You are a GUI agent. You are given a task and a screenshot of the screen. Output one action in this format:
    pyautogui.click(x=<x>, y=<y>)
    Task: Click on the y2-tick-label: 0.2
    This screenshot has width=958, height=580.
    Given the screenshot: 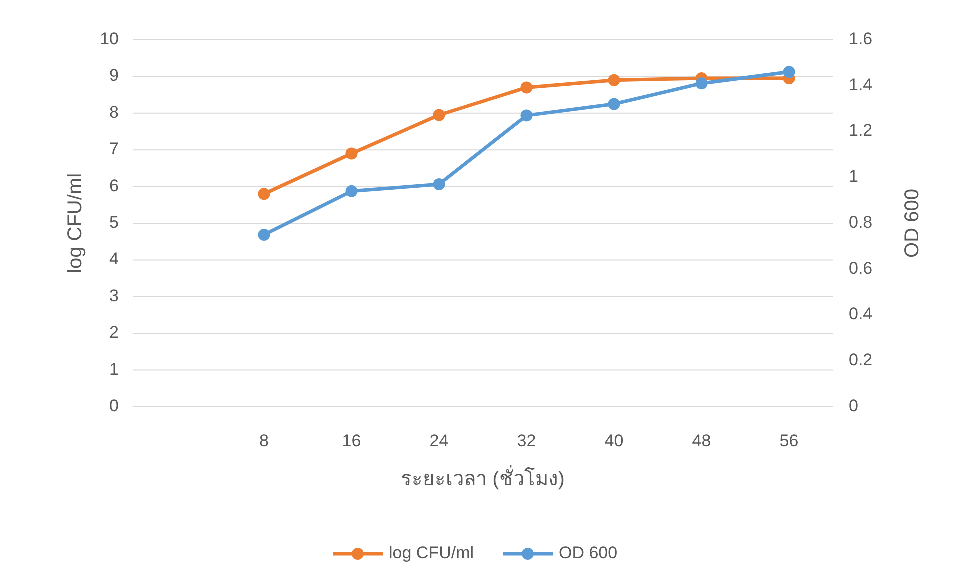 What is the action you would take?
    pyautogui.click(x=861, y=360)
    